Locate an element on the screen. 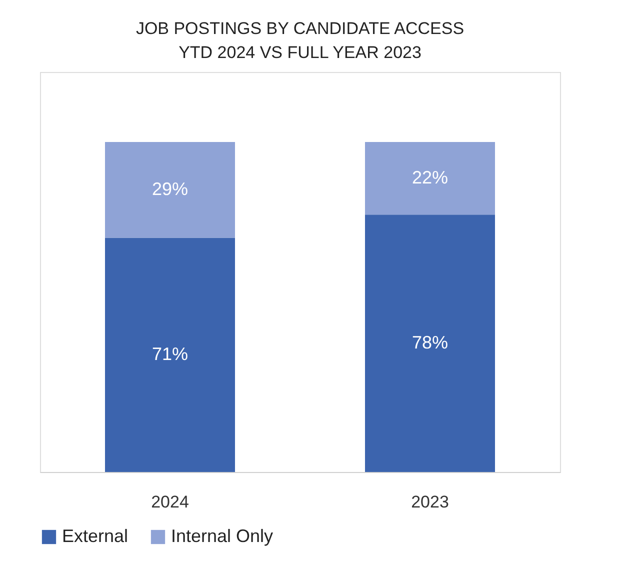 The width and height of the screenshot is (633, 582). data-label: 22% is located at coordinates (430, 177).